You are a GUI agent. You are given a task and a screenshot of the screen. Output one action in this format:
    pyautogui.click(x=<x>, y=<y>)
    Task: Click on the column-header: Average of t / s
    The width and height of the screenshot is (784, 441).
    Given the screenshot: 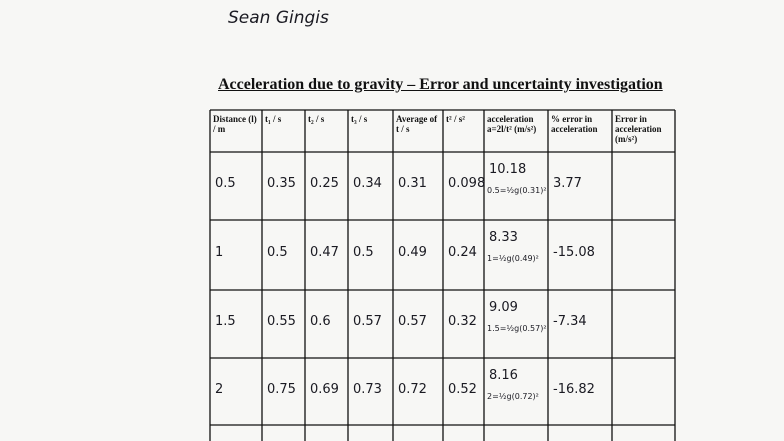 What is the action you would take?
    pyautogui.click(x=417, y=124)
    